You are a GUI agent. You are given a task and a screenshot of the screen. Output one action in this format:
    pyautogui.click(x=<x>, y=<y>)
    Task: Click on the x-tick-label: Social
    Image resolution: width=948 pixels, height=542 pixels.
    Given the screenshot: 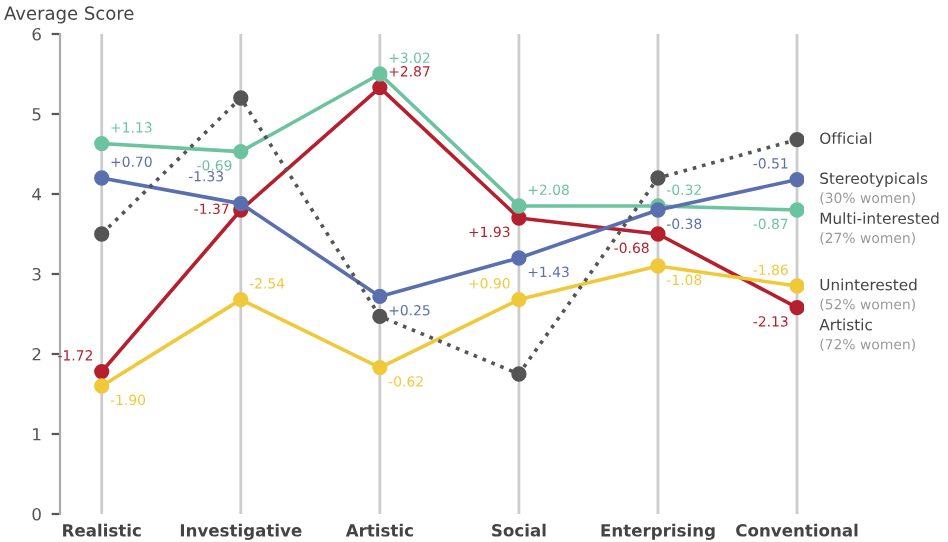 What is the action you would take?
    pyautogui.click(x=519, y=530)
    